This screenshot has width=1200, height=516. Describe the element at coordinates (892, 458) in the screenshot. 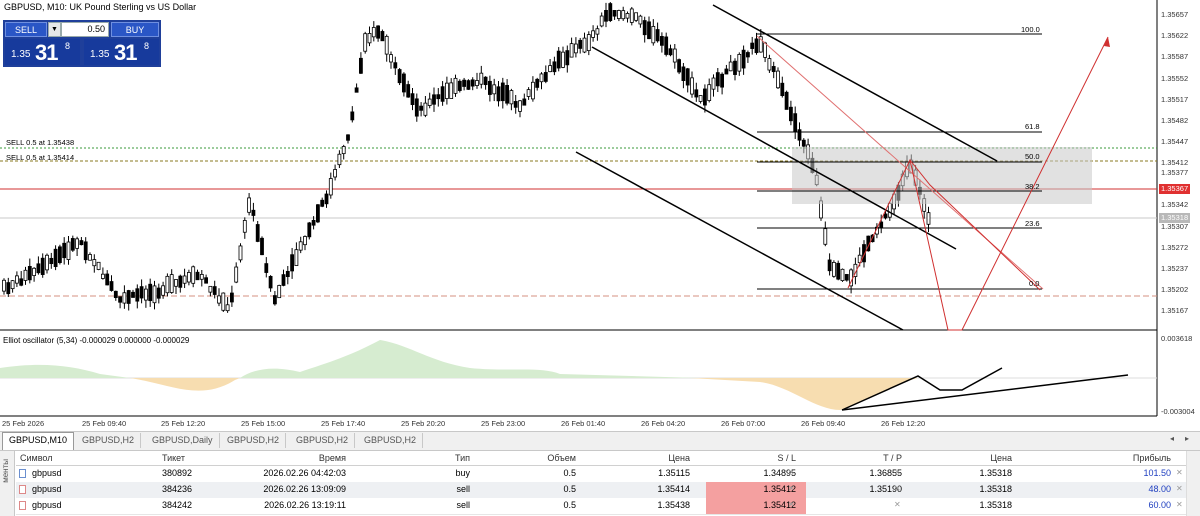

I see `col-tp: T / P` at that location.